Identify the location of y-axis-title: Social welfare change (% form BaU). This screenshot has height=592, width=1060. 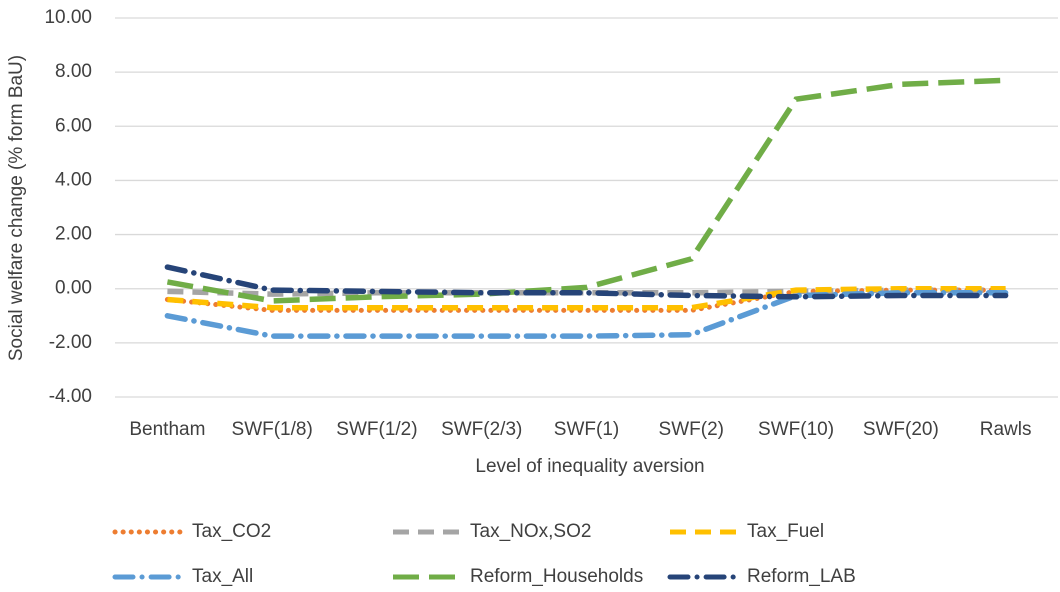
(16, 208).